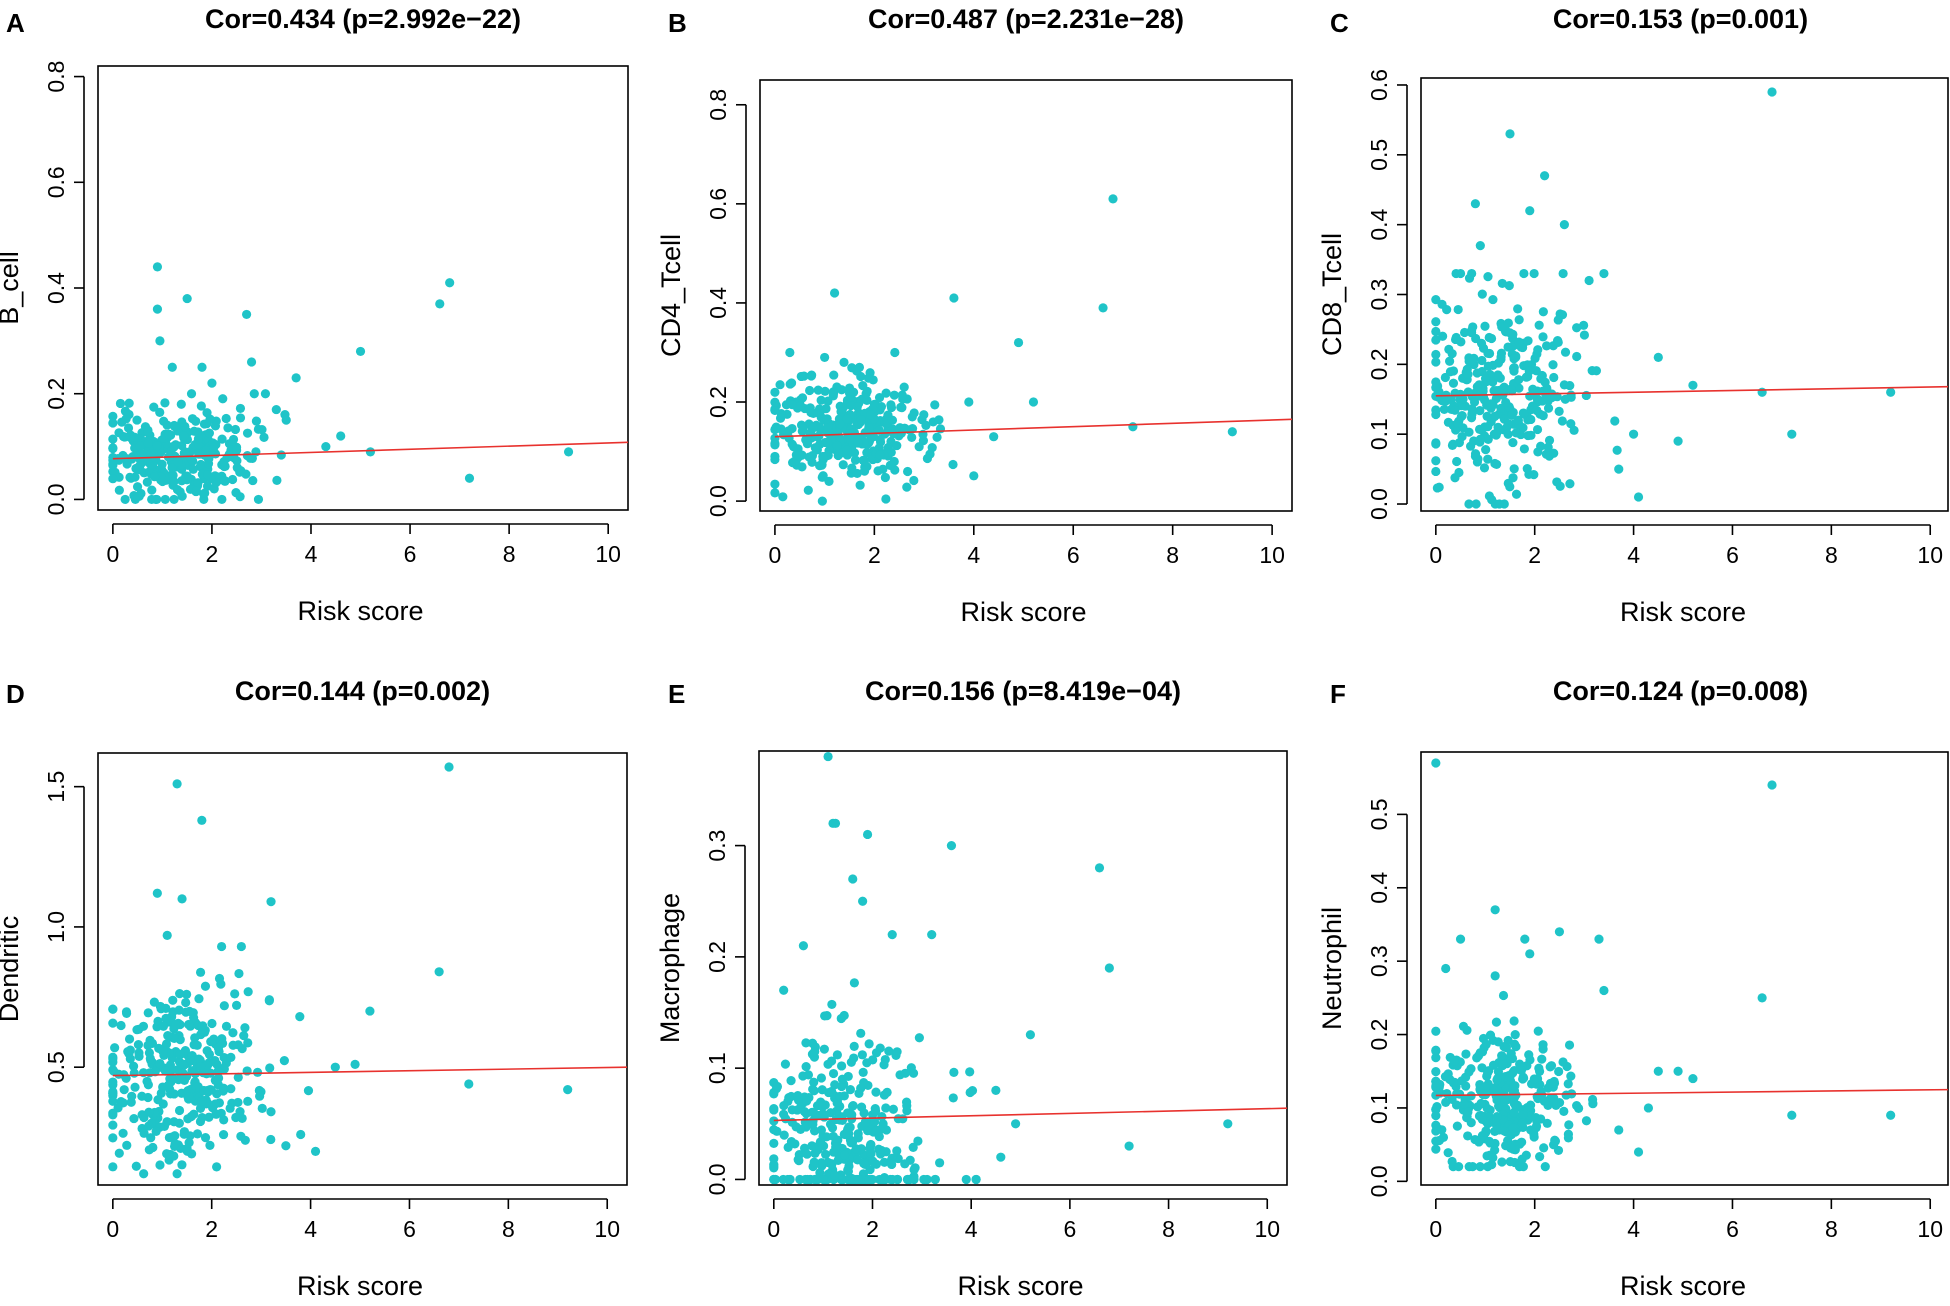 The width and height of the screenshot is (1950, 1306). I want to click on y-tick-label: 1.5, so click(56, 787).